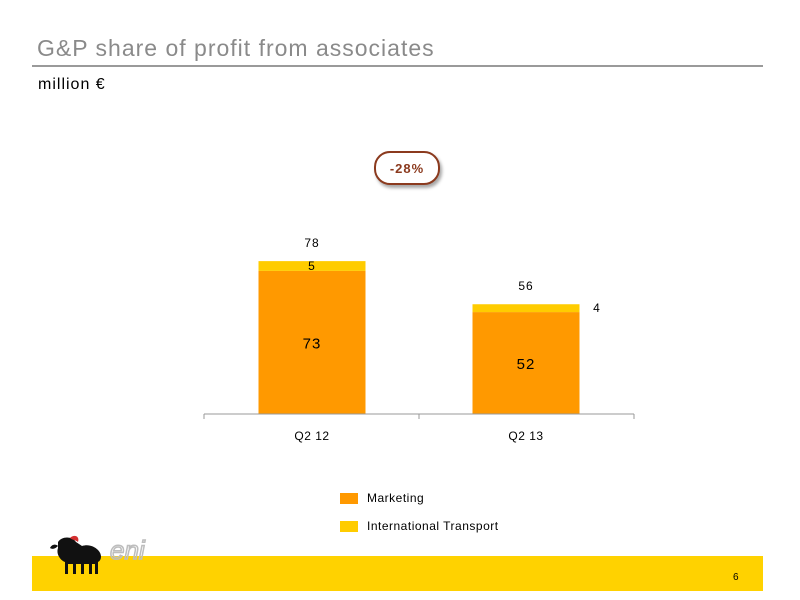 The width and height of the screenshot is (800, 600). What do you see at coordinates (433, 526) in the screenshot?
I see `legend-label-international-transport: International Transport` at bounding box center [433, 526].